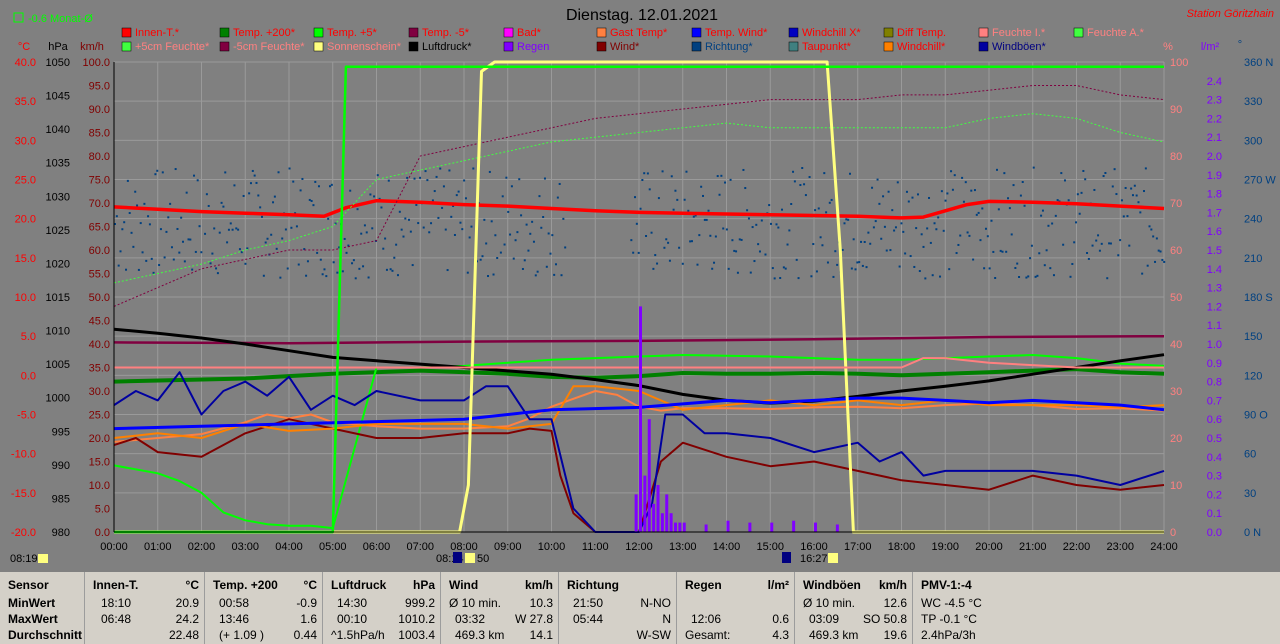  I want to click on col-pmv: PMV-1:-4 WC -4.5 °C TP -0.1 °C 2.4hPa/3h, so click(1096, 608).